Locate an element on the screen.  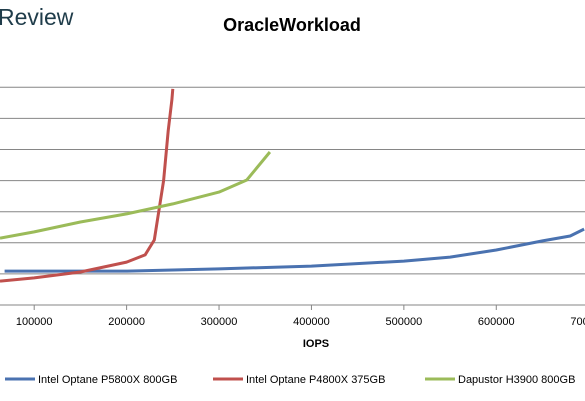
x-tick-label: 700000 is located at coordinates (577, 322).